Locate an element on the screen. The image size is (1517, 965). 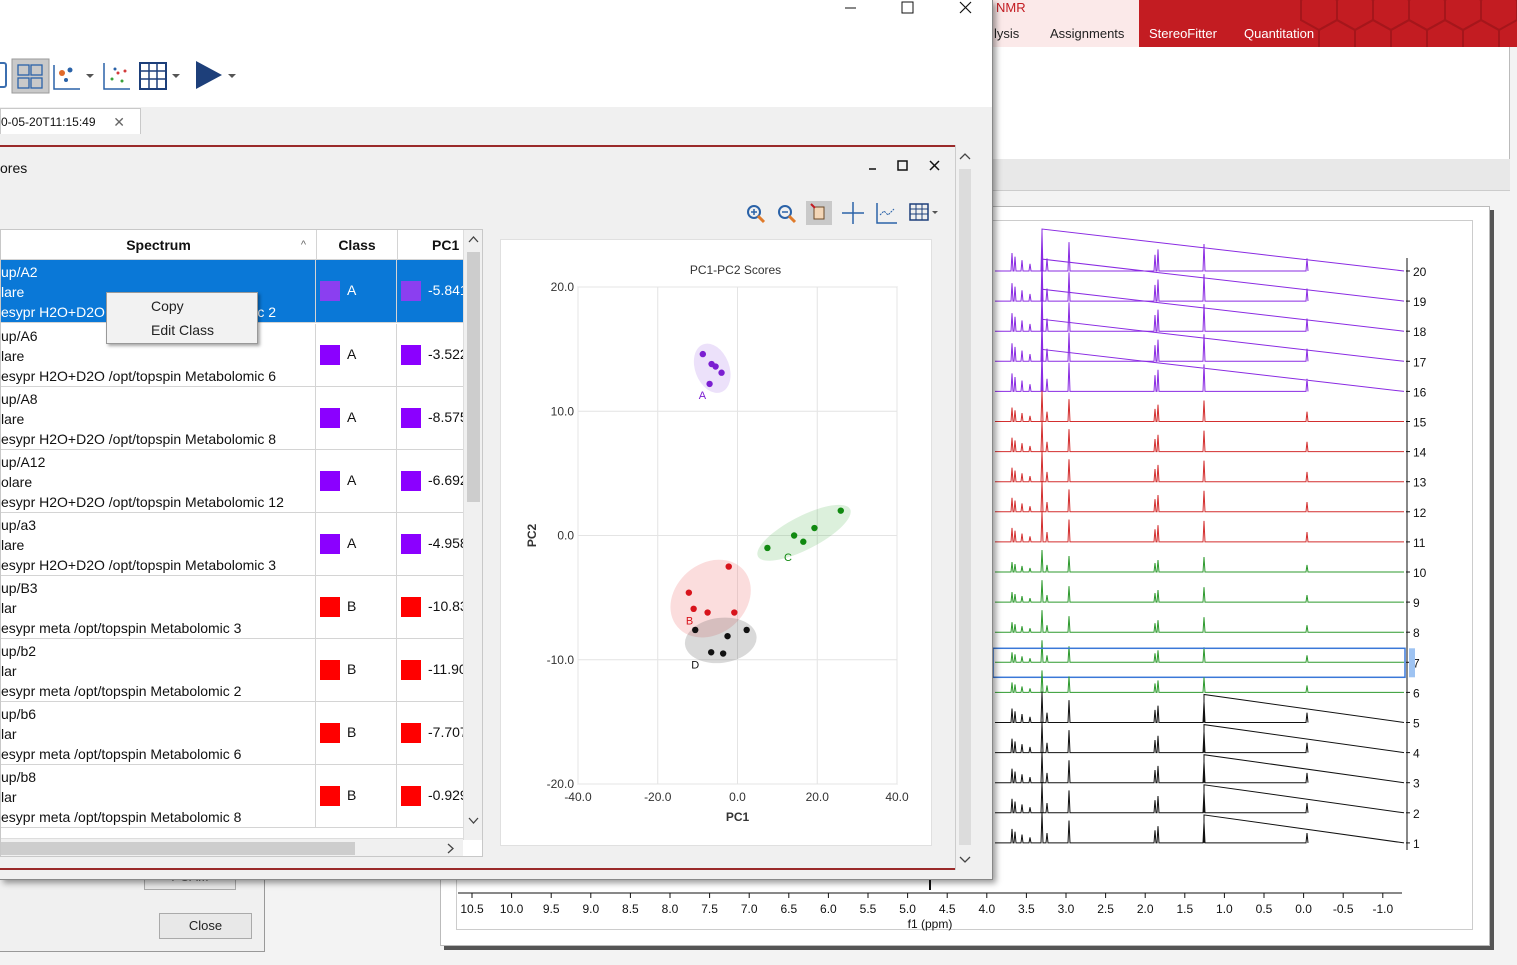
table-dropdown-icon is located at coordinates (159, 76).